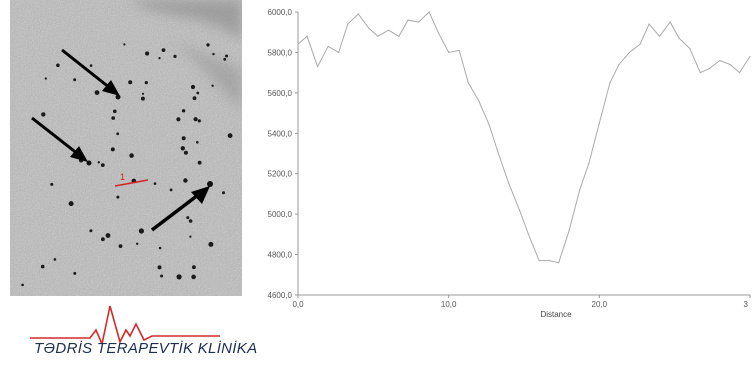  What do you see at coordinates (280, 12) in the screenshot?
I see `y-tick-label: 6000,0` at bounding box center [280, 12].